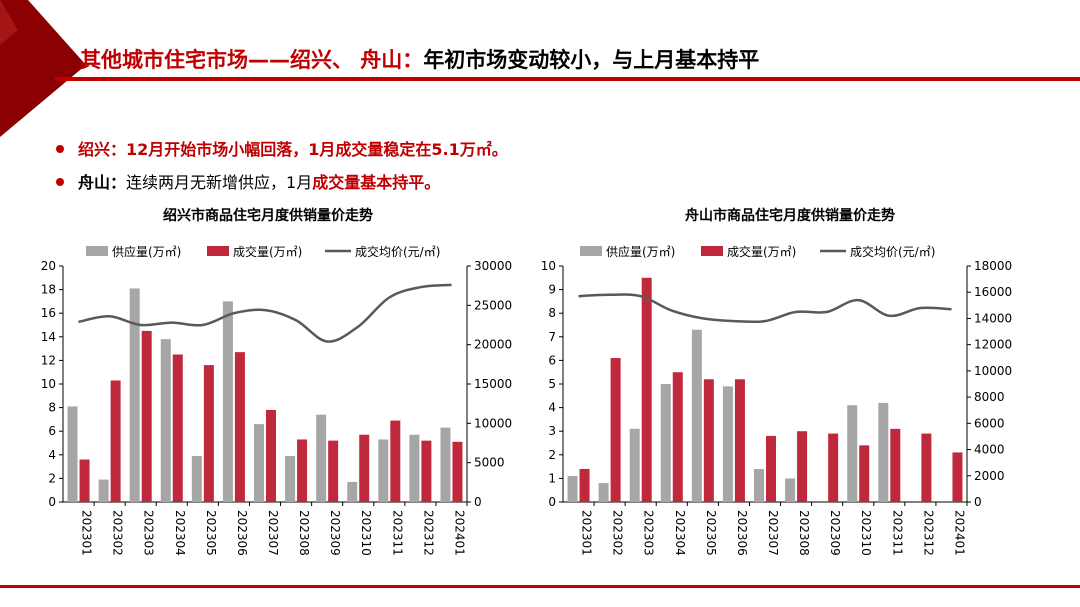 This screenshot has height=607, width=1080. I want to click on y-tick-label: 9, so click(552, 290).